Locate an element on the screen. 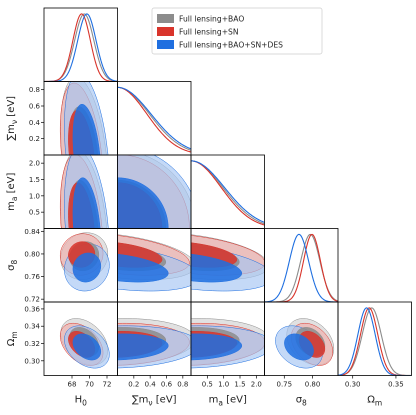 This screenshot has height=415, width=416. legend-label-1: Full lensing+SN is located at coordinates (209, 32).